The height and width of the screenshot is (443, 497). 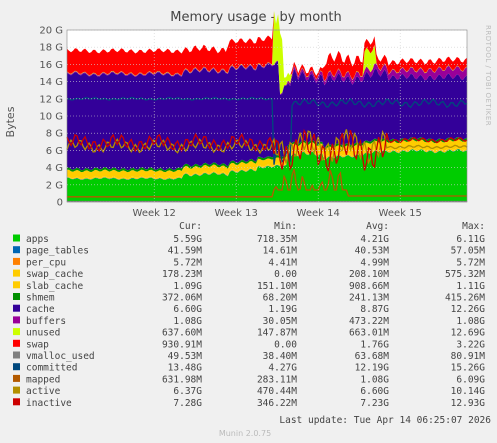 I want to click on legend-value-avg: 7.23G, so click(x=374, y=403).